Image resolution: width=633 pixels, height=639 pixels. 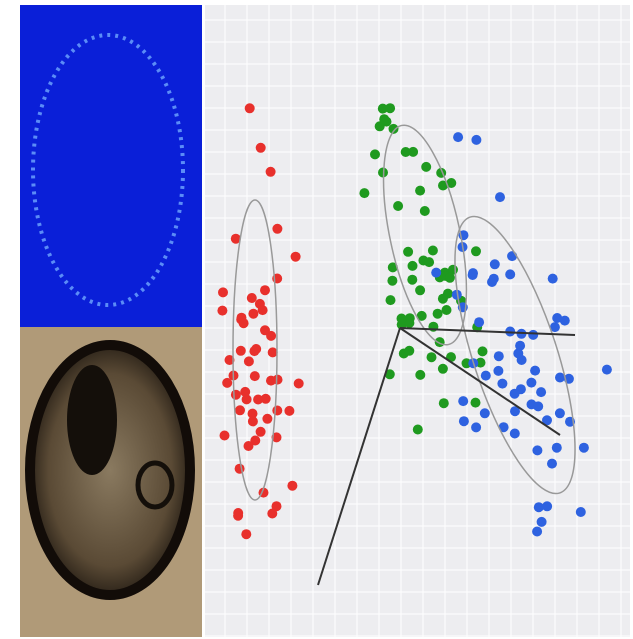 I want to click on red-ellipse, so click(x=255, y=350).